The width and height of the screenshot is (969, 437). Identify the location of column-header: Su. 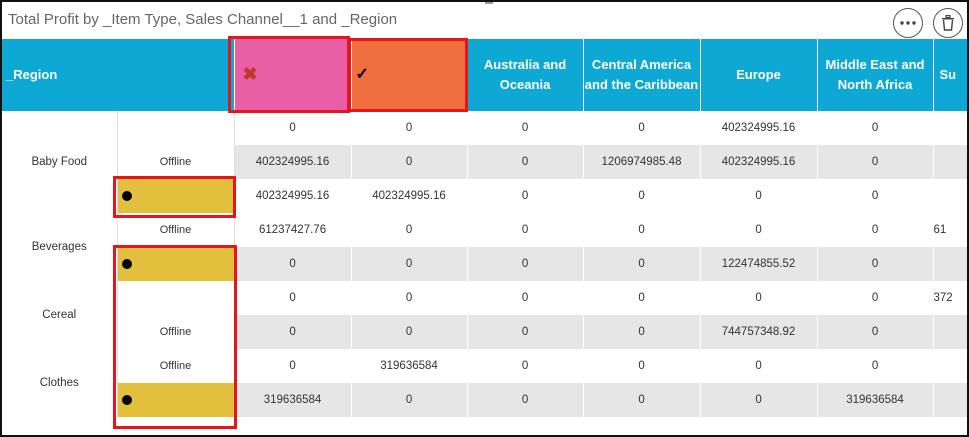
(950, 75).